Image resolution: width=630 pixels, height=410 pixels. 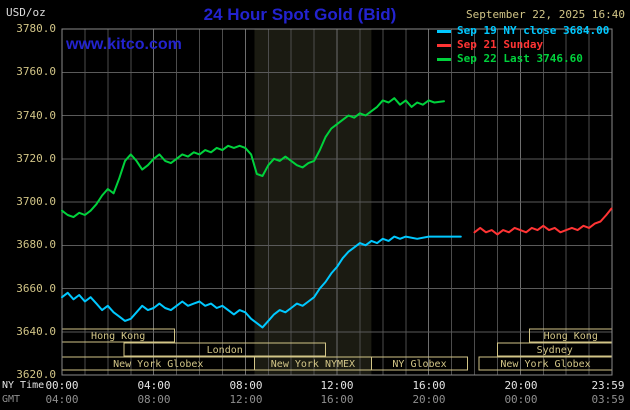 I want to click on y-axis-tick: 3720.0, so click(x=36, y=158).